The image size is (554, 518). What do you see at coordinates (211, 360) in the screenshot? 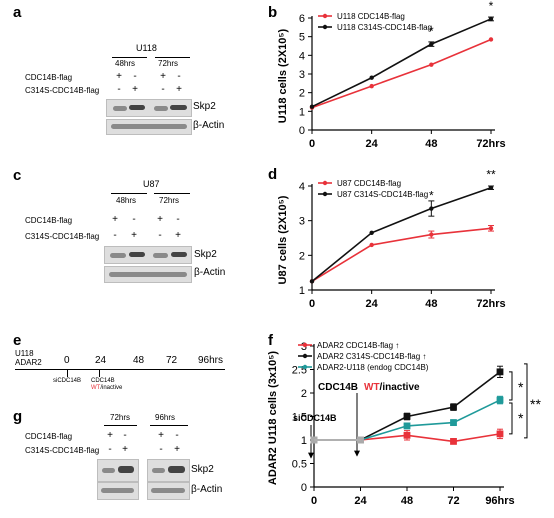
I see `panel-e-tl-96: 96hrs` at bounding box center [211, 360].